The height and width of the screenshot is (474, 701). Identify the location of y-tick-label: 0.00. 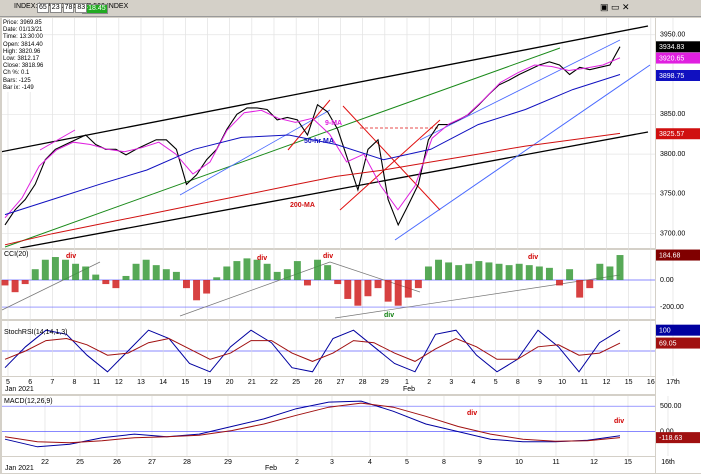
(667, 431).